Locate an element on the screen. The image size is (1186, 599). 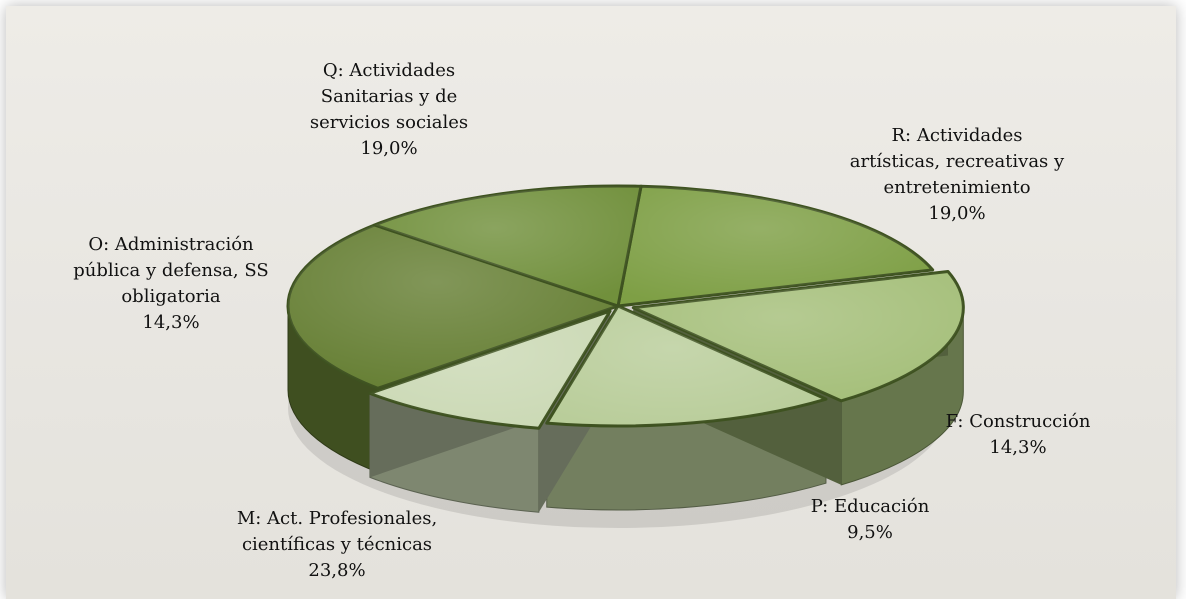
slice-value-r: 19,0% is located at coordinates (957, 213).